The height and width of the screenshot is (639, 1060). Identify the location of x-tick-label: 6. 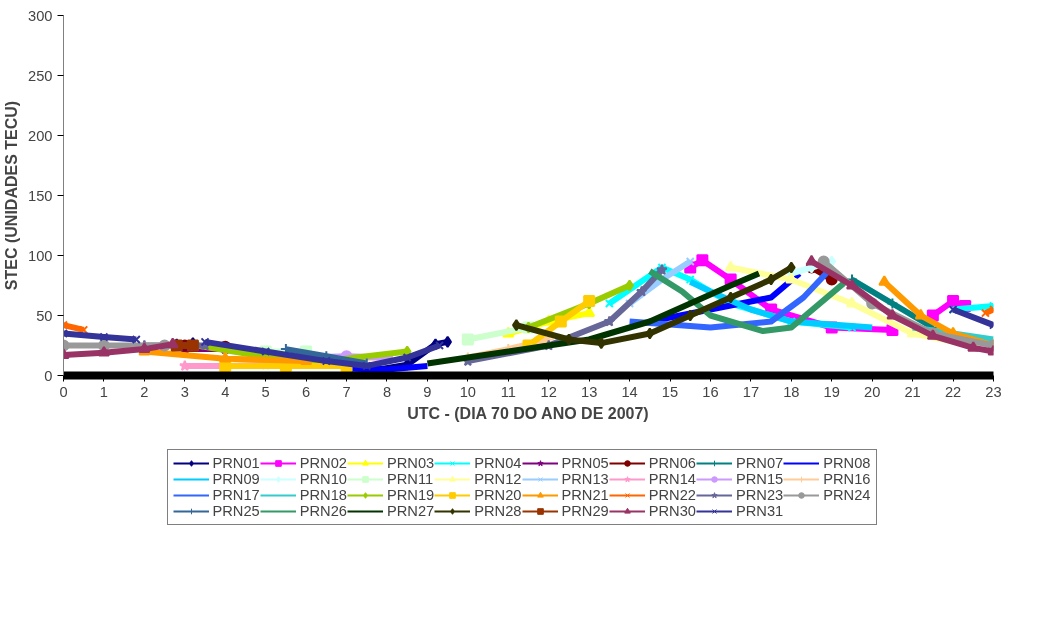
(306, 391).